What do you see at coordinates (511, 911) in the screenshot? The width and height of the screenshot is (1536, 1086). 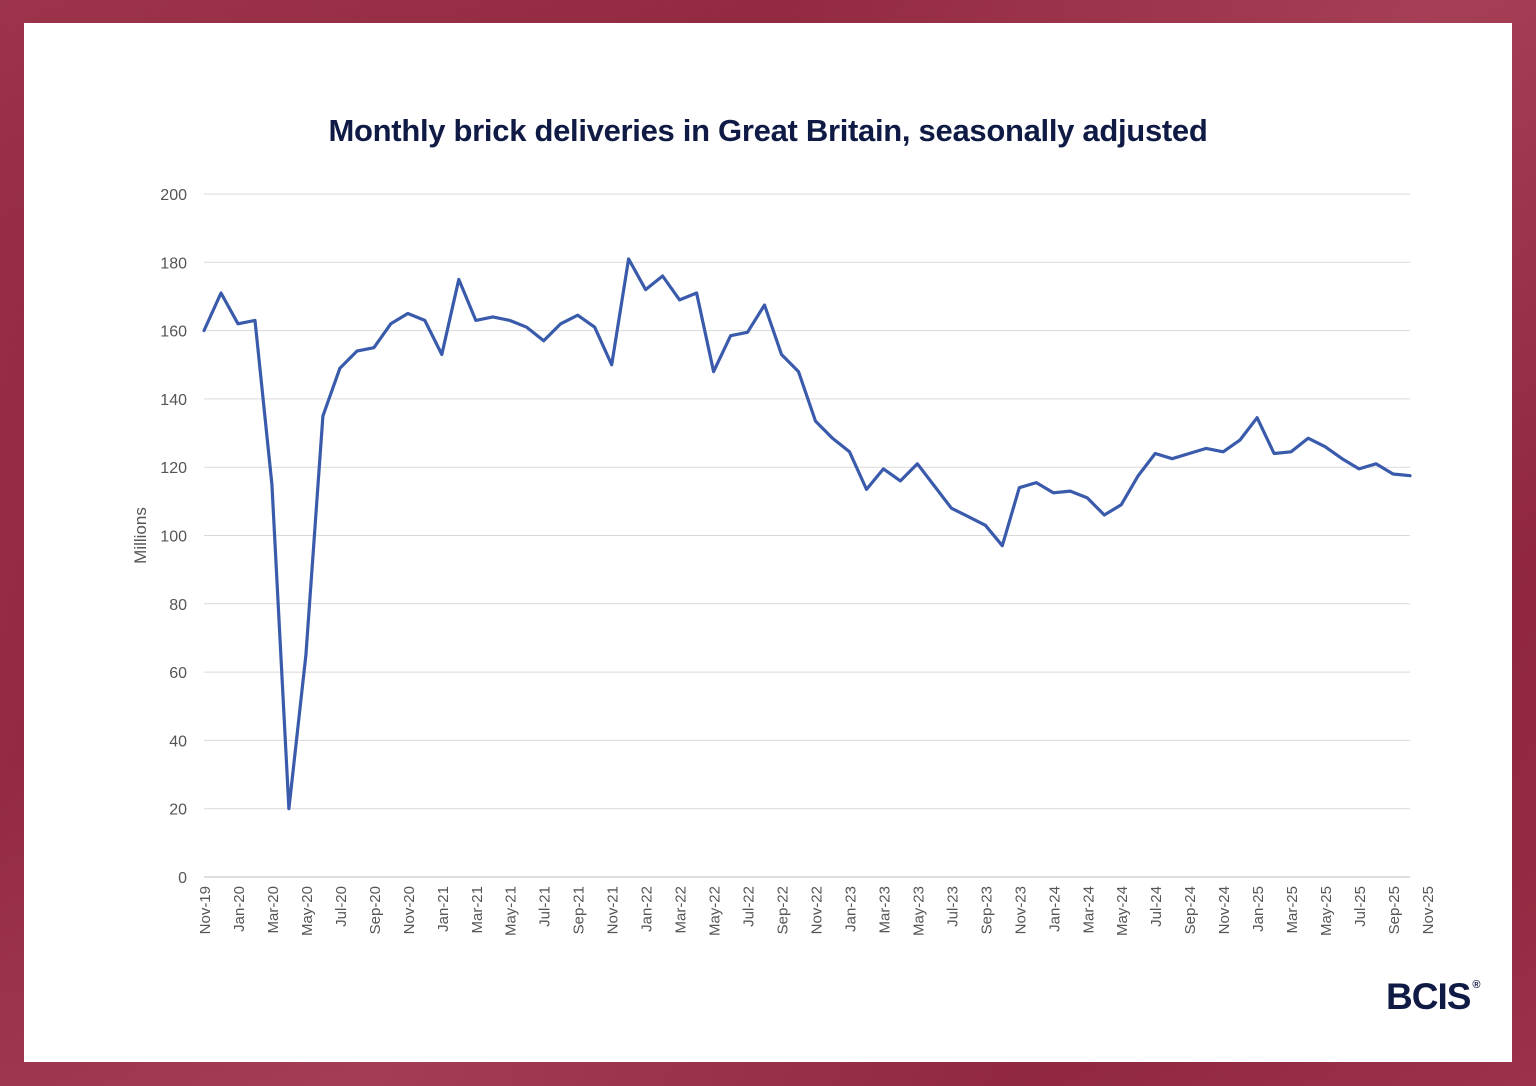 I see `x-tick-label: May-21` at bounding box center [511, 911].